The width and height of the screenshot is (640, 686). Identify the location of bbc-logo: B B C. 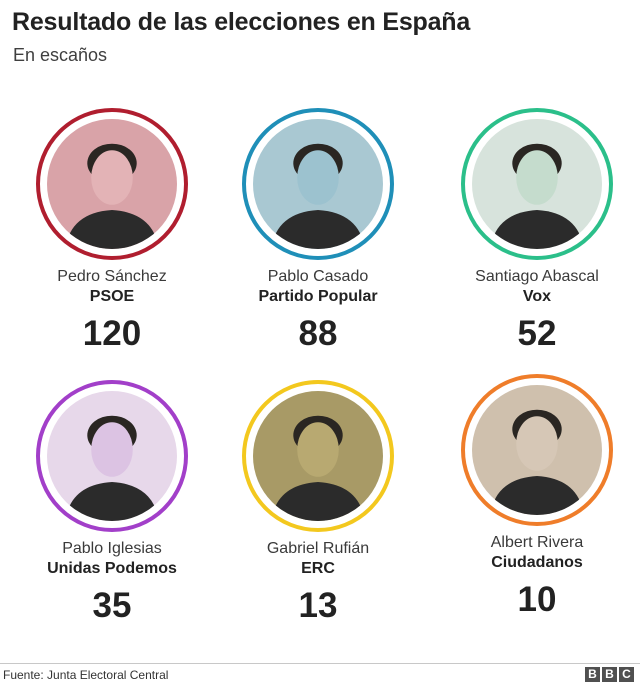
(609, 674).